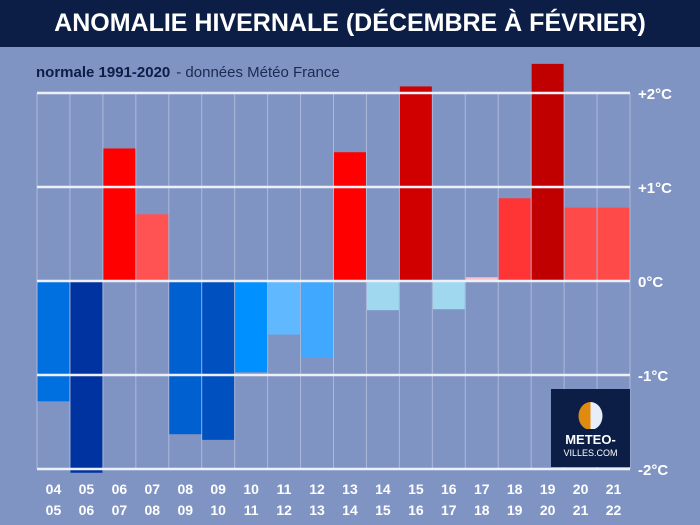  I want to click on y-tick-label: +2°C, so click(655, 94).